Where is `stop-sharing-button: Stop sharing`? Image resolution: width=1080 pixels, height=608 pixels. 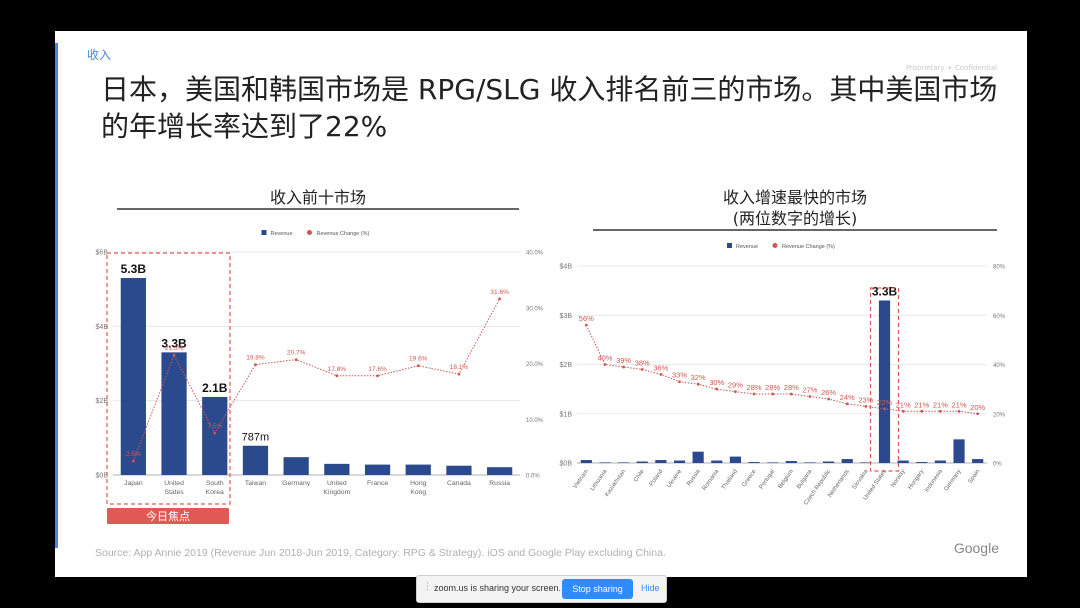
stop-sharing-button: Stop sharing is located at coordinates (597, 589).